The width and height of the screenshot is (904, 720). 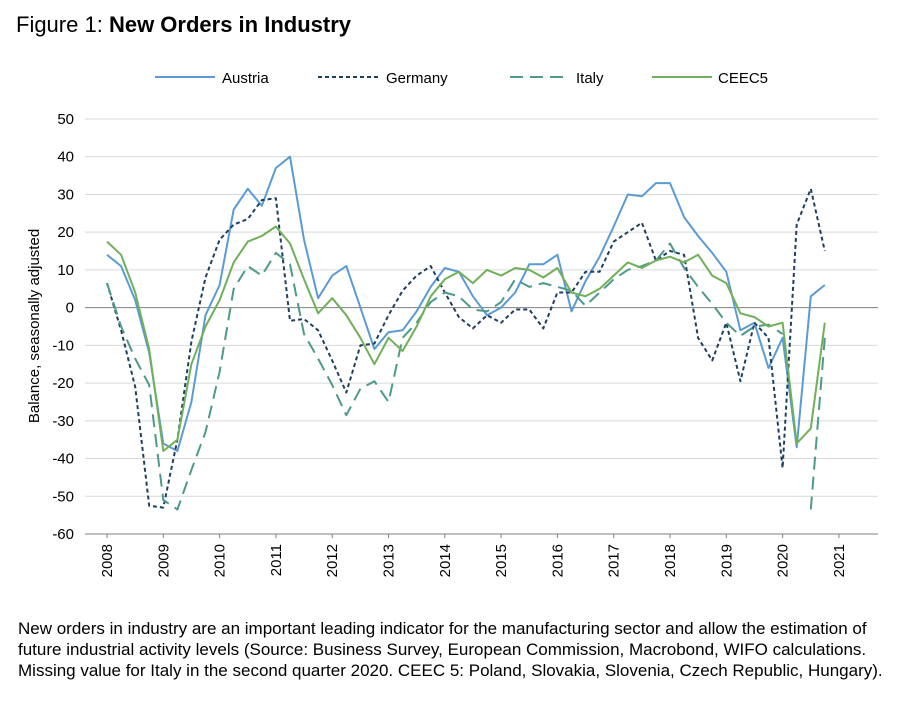 What do you see at coordinates (276, 560) in the screenshot?
I see `x-tick-label: 2011` at bounding box center [276, 560].